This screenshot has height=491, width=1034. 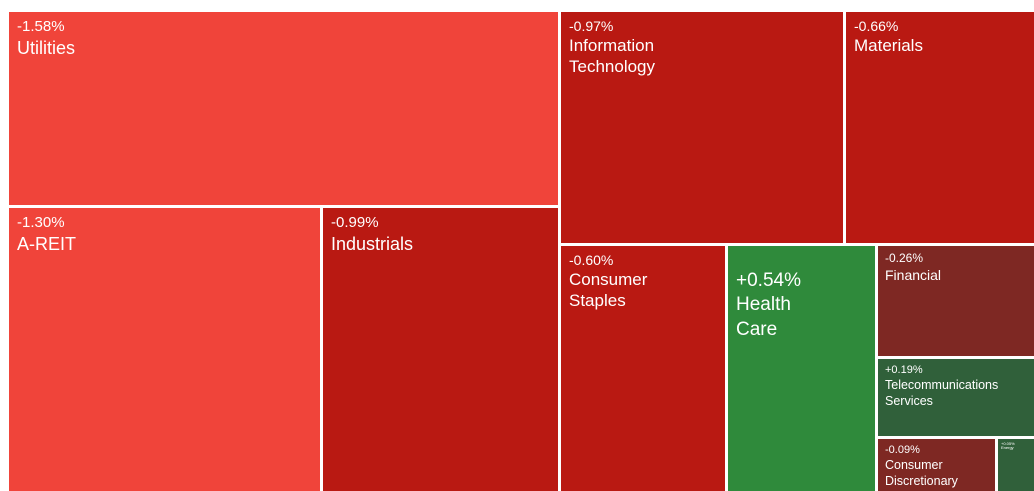 What do you see at coordinates (591, 260) in the screenshot?
I see `tile-change: -0.60%` at bounding box center [591, 260].